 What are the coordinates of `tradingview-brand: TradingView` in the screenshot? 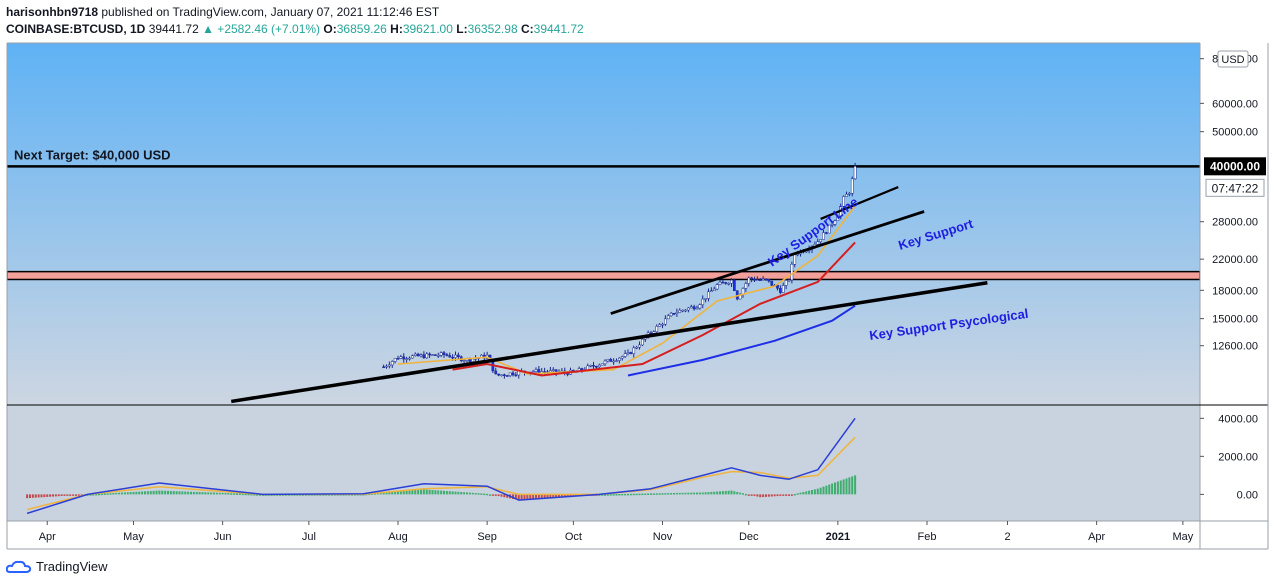 It's located at (72, 566).